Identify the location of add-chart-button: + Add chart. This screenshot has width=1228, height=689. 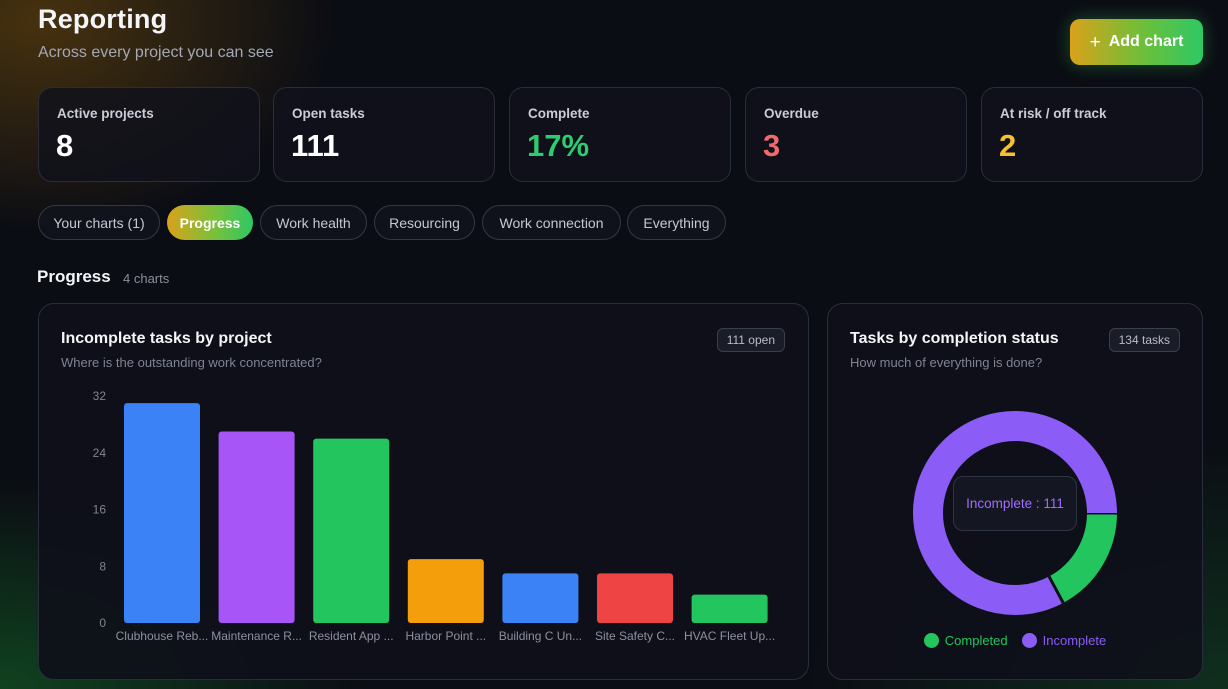
(1136, 42).